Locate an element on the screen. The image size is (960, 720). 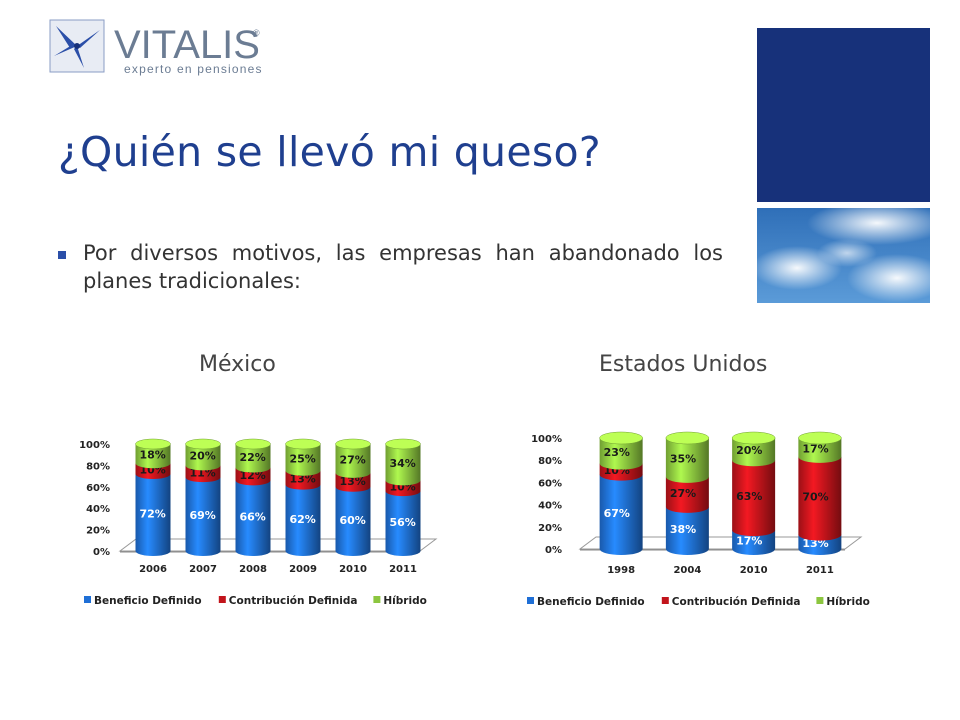
x-tick-label: 2004 is located at coordinates (687, 570).